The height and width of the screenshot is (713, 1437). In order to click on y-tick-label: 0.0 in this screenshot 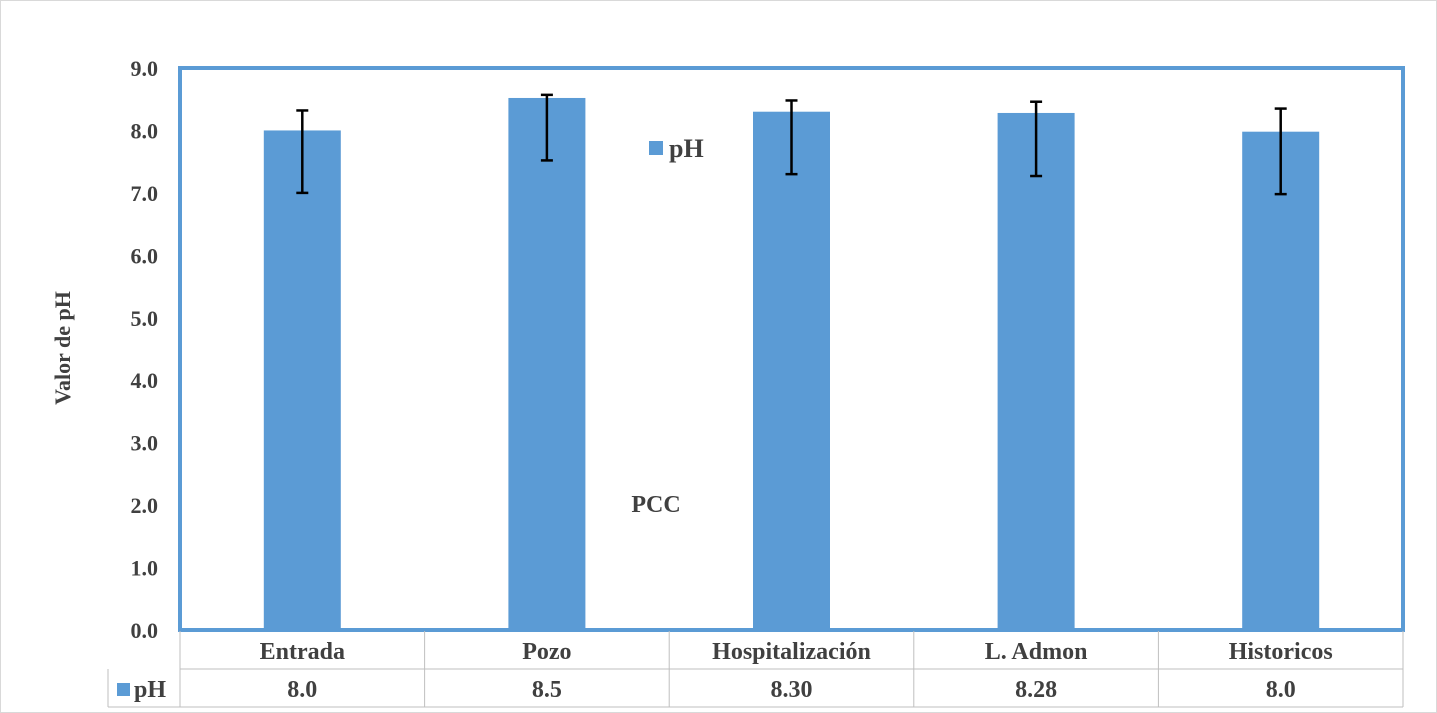, I will do `click(145, 630)`.